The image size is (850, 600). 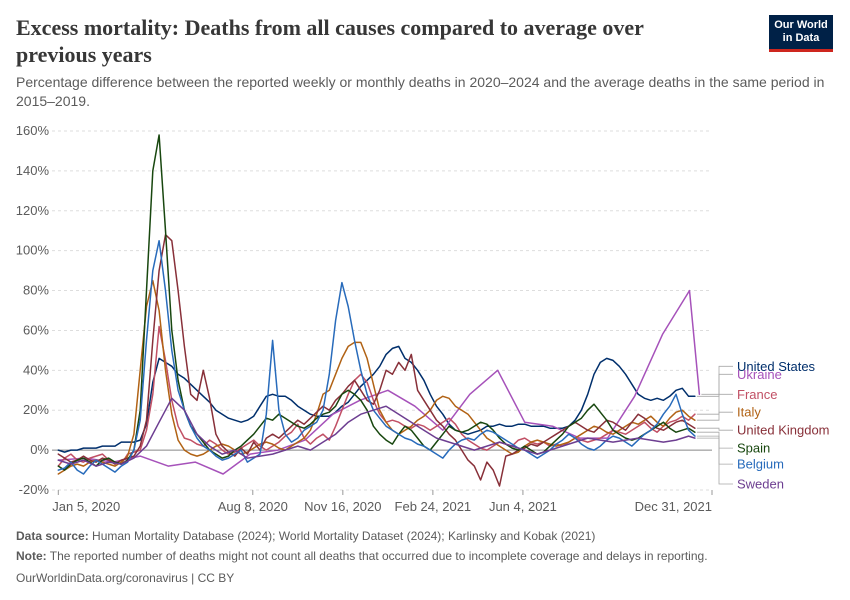 I want to click on y-tick-label: 80%, so click(x=36, y=290).